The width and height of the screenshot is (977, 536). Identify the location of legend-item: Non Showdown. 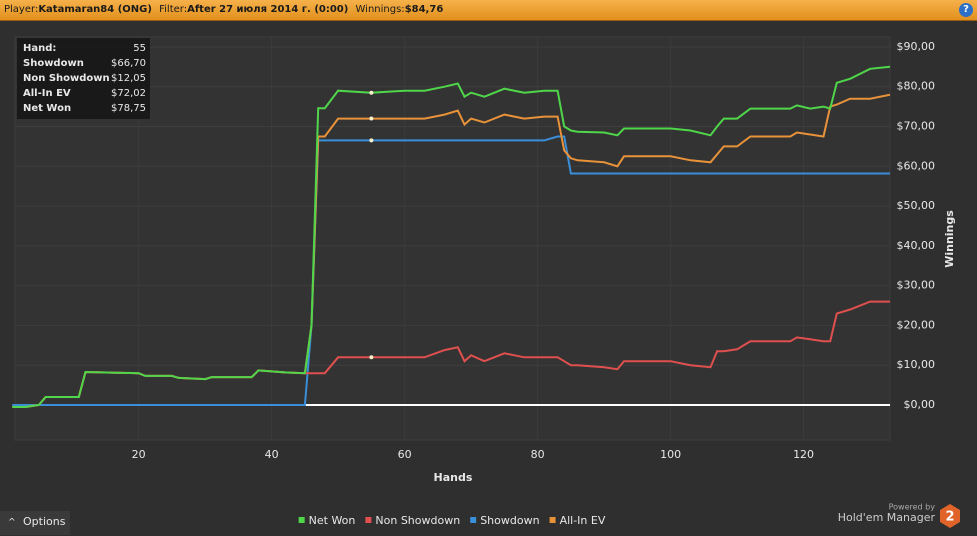
(412, 520).